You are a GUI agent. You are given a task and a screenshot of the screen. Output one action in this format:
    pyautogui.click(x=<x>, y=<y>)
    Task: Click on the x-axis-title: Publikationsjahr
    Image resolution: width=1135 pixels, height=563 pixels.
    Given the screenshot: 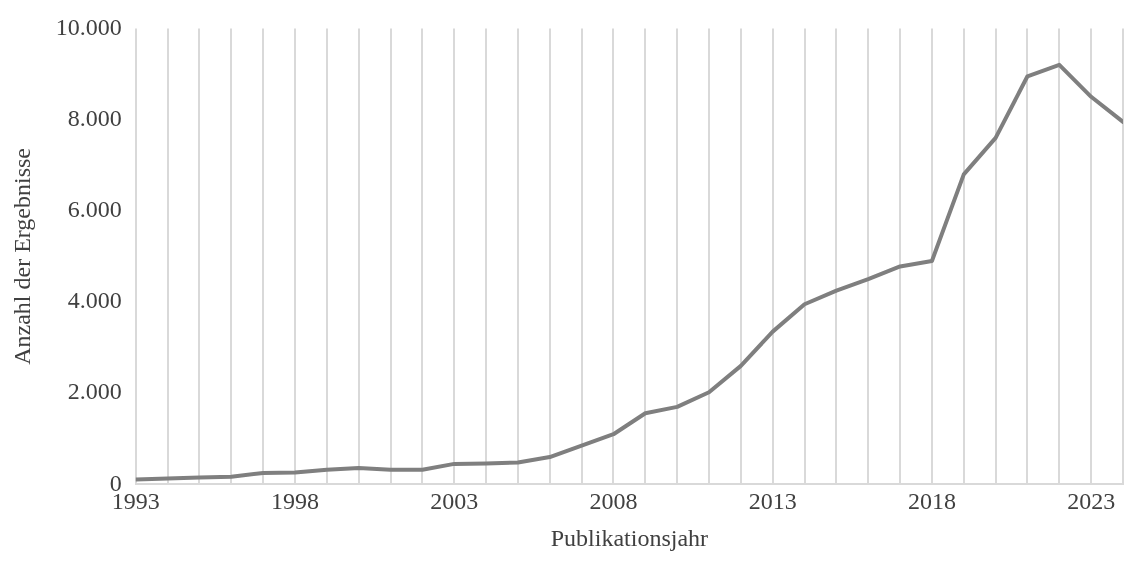 What is the action you would take?
    pyautogui.click(x=629, y=537)
    